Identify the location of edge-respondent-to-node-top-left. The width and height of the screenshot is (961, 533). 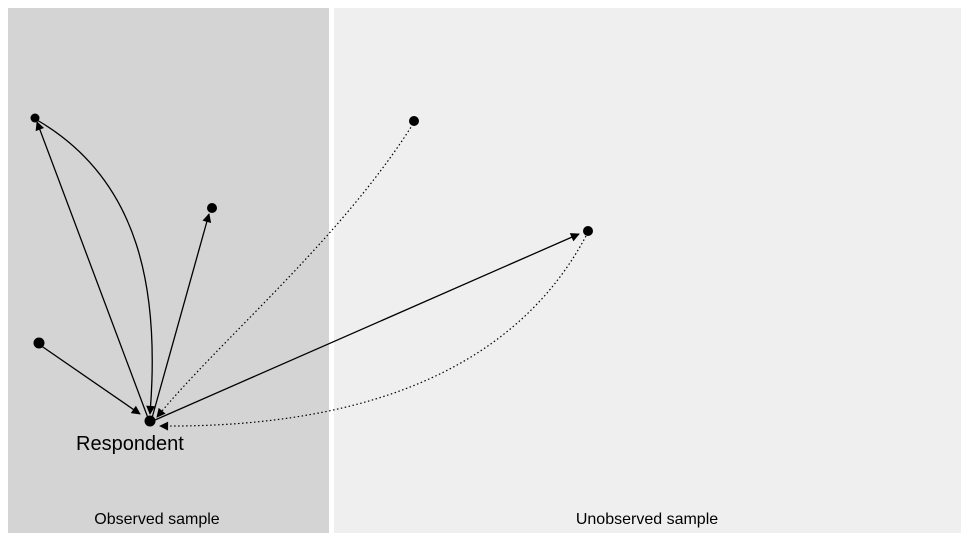
(92, 270).